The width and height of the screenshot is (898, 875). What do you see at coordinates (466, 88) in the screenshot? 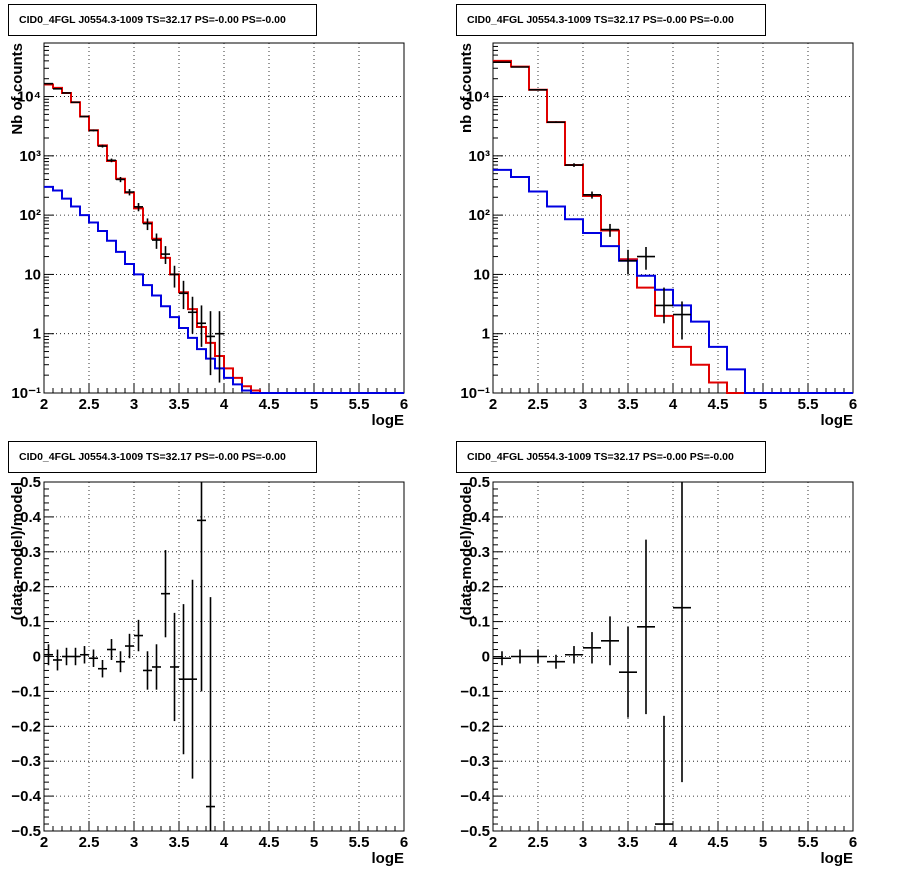
I see `y-axis-label: nb of counts` at bounding box center [466, 88].